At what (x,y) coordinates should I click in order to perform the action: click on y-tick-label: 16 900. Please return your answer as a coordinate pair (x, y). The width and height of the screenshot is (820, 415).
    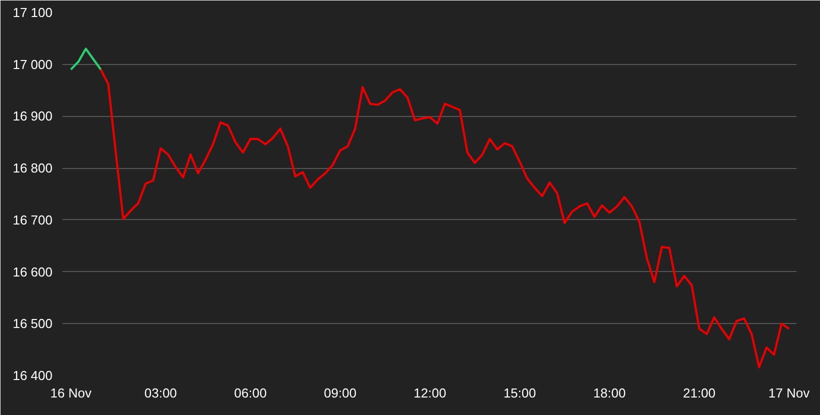
    Looking at the image, I should click on (32, 116).